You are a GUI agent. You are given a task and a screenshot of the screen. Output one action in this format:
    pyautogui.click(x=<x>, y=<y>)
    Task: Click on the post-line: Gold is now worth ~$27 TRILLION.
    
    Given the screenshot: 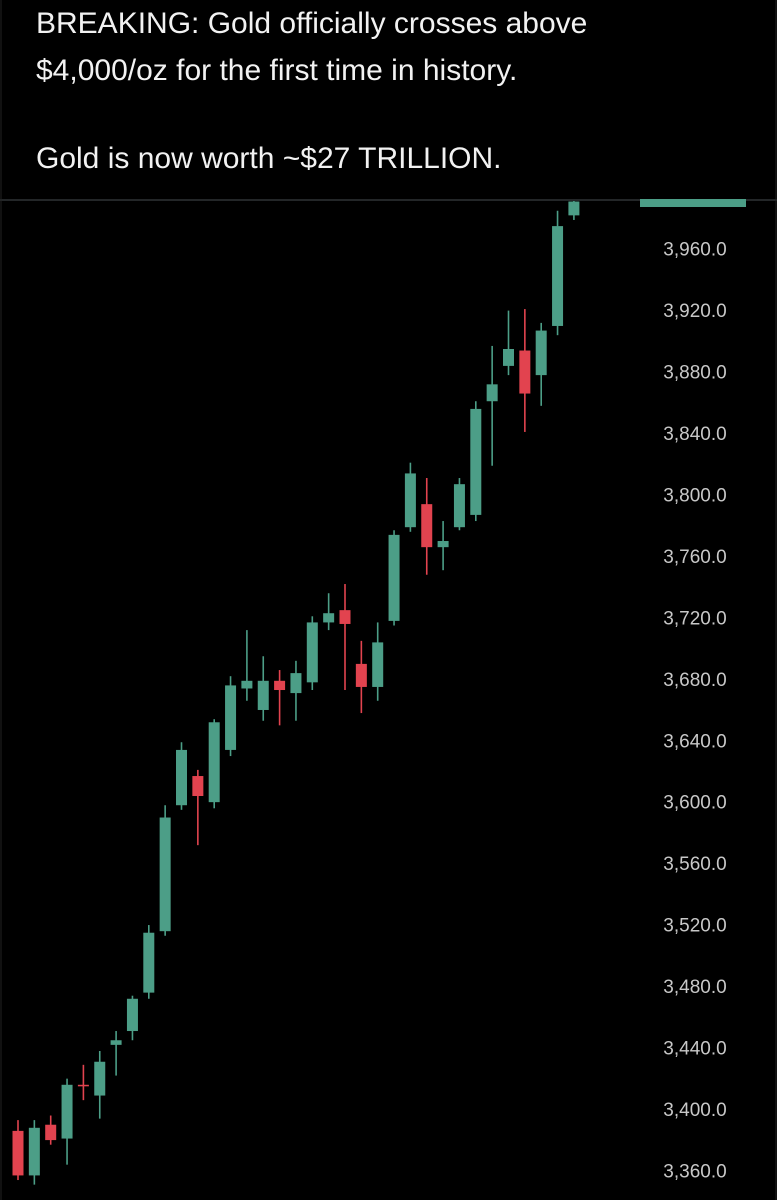 What is the action you would take?
    pyautogui.click(x=269, y=158)
    